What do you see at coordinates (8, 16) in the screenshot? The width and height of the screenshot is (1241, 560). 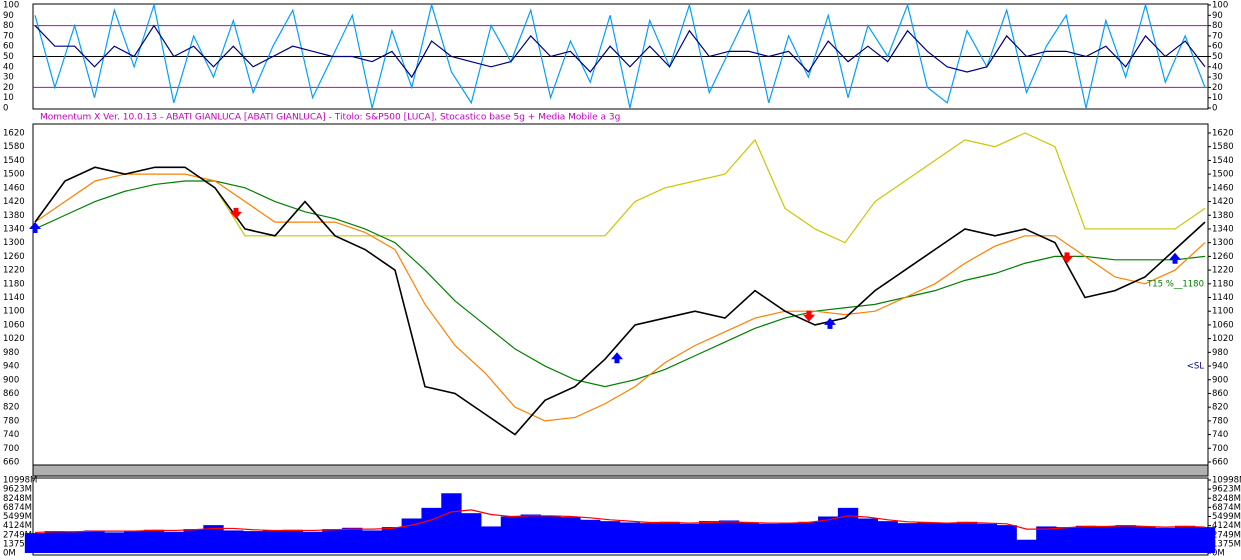 I see `y-tick-label-left: 90` at bounding box center [8, 16].